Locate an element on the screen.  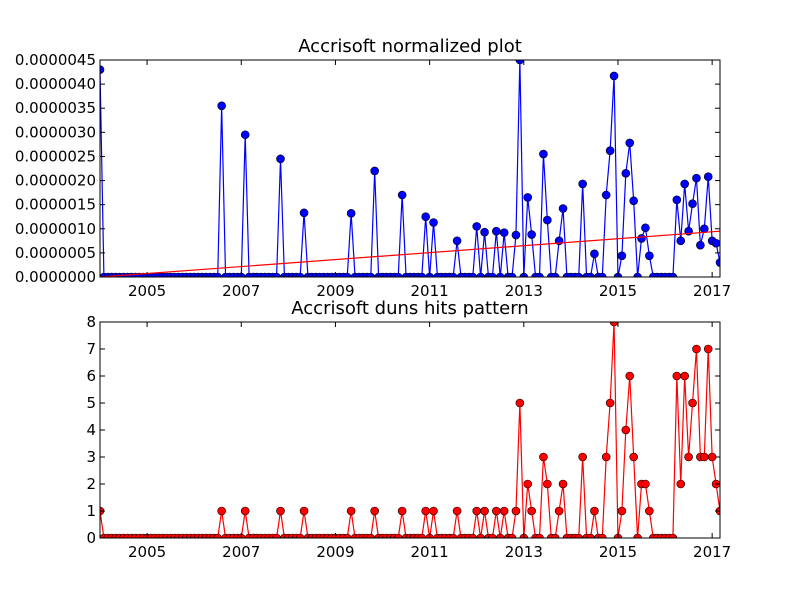
y-tick-label: 0.0000025 is located at coordinates (55, 156).